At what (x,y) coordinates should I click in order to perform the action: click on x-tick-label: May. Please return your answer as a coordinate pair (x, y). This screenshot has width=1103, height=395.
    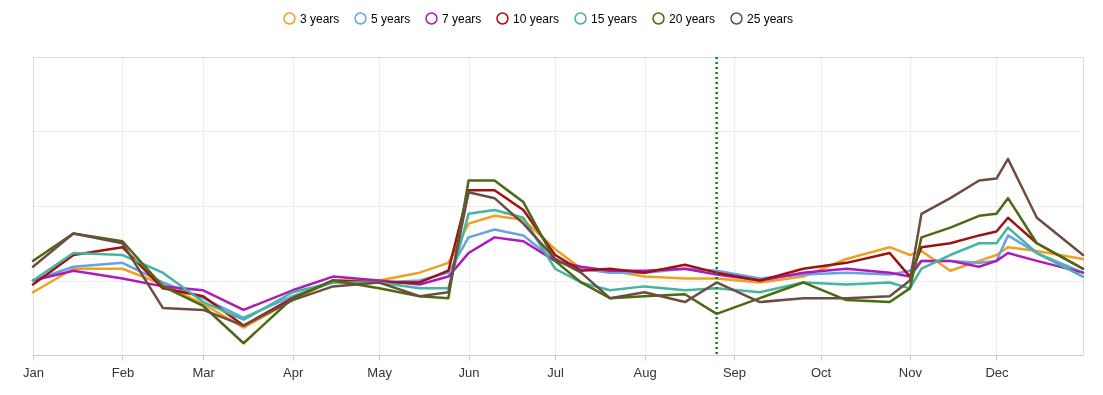
    Looking at the image, I should click on (380, 372).